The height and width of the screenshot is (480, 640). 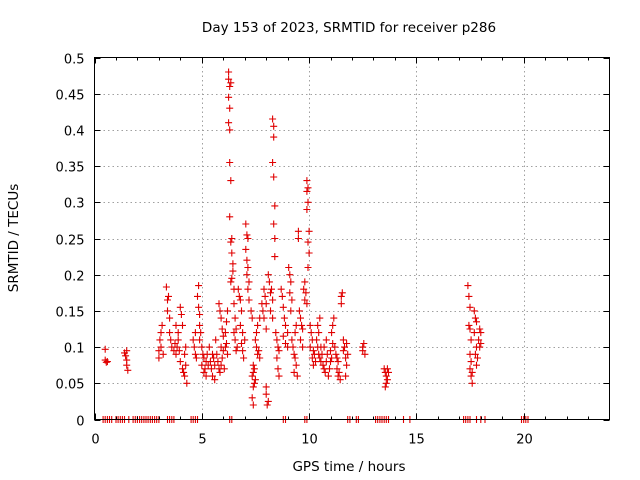 I want to click on y-tick-label: 0.4, so click(x=74, y=132).